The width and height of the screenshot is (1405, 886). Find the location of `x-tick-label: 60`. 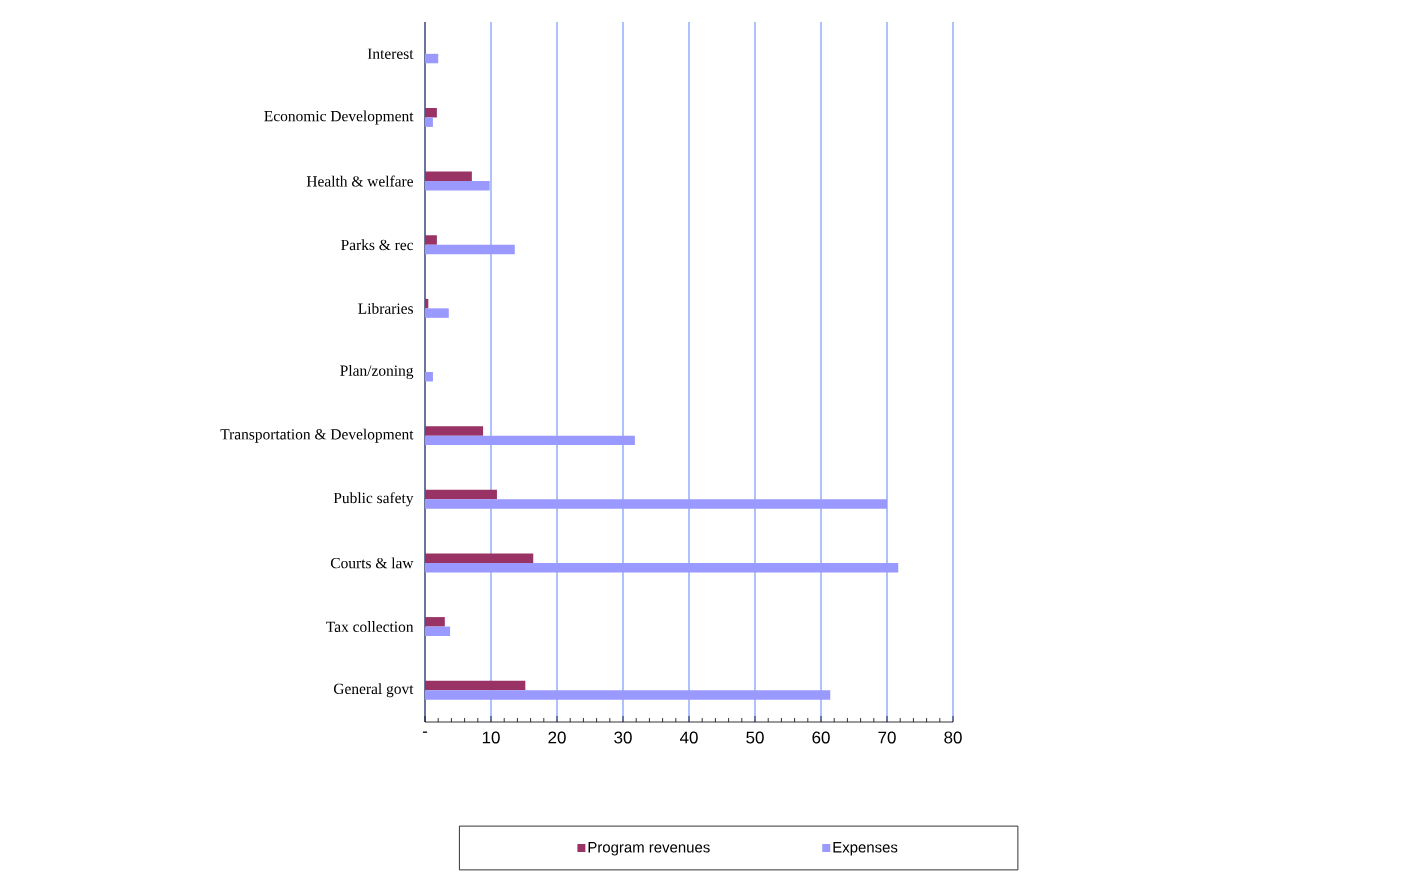

x-tick-label: 60 is located at coordinates (821, 737).